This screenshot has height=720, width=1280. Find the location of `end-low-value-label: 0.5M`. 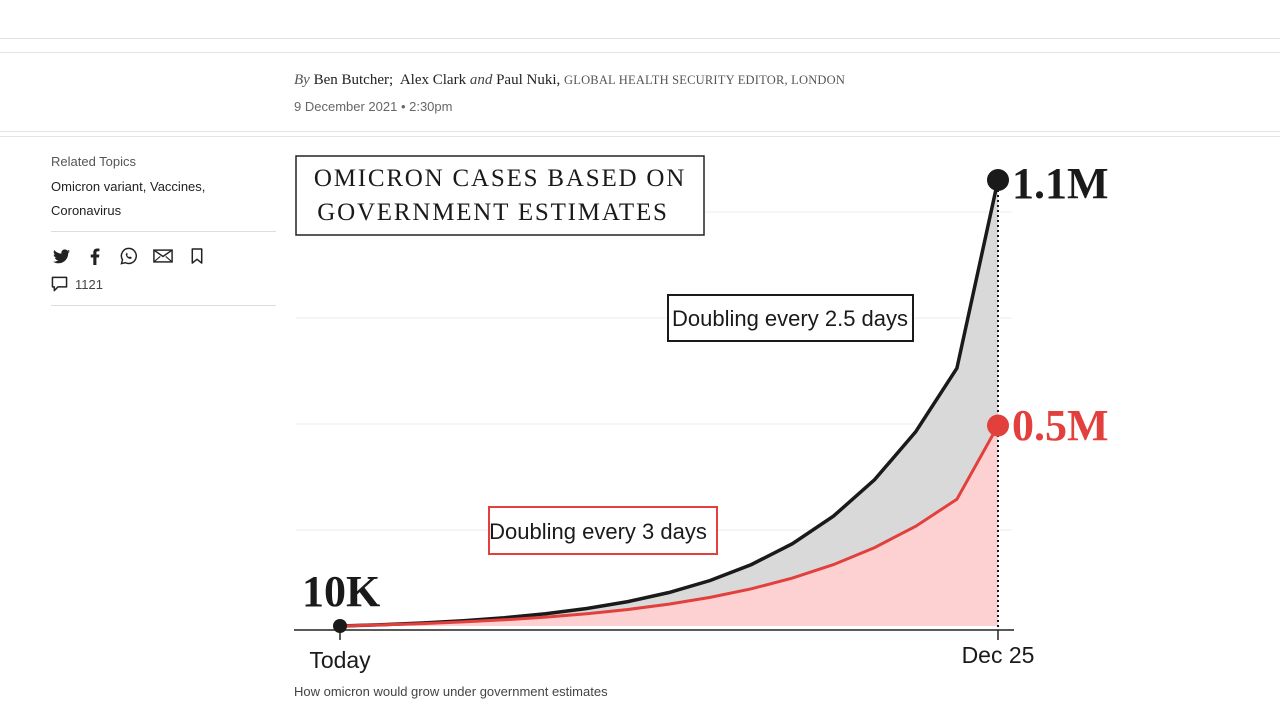

end-low-value-label: 0.5M is located at coordinates (1060, 425).